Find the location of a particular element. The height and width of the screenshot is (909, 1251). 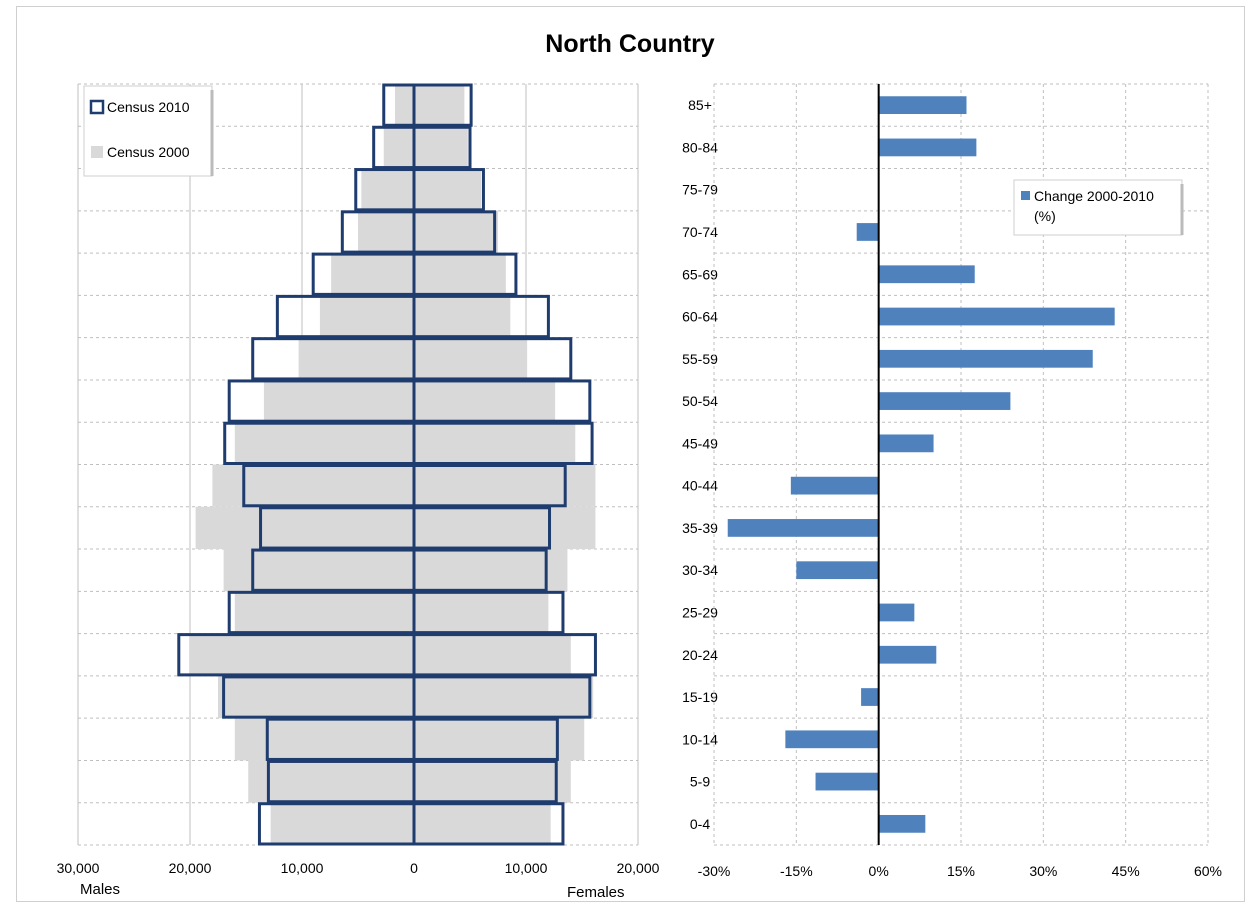

change-axis: -30% -15% 0% 15% 30% 45% 60% is located at coordinates (960, 871).